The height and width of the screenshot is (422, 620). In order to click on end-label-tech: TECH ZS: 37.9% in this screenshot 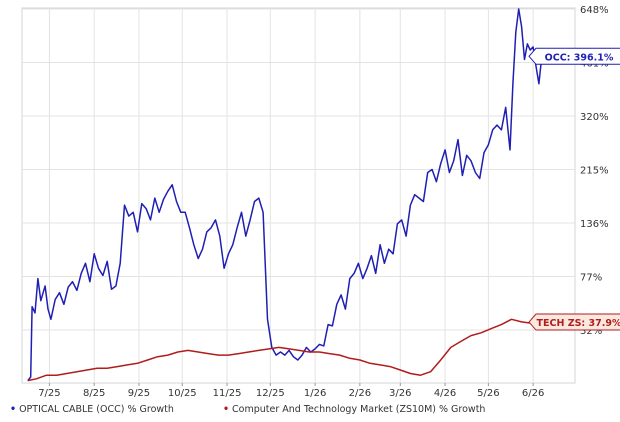, I will do `click(574, 322)`.